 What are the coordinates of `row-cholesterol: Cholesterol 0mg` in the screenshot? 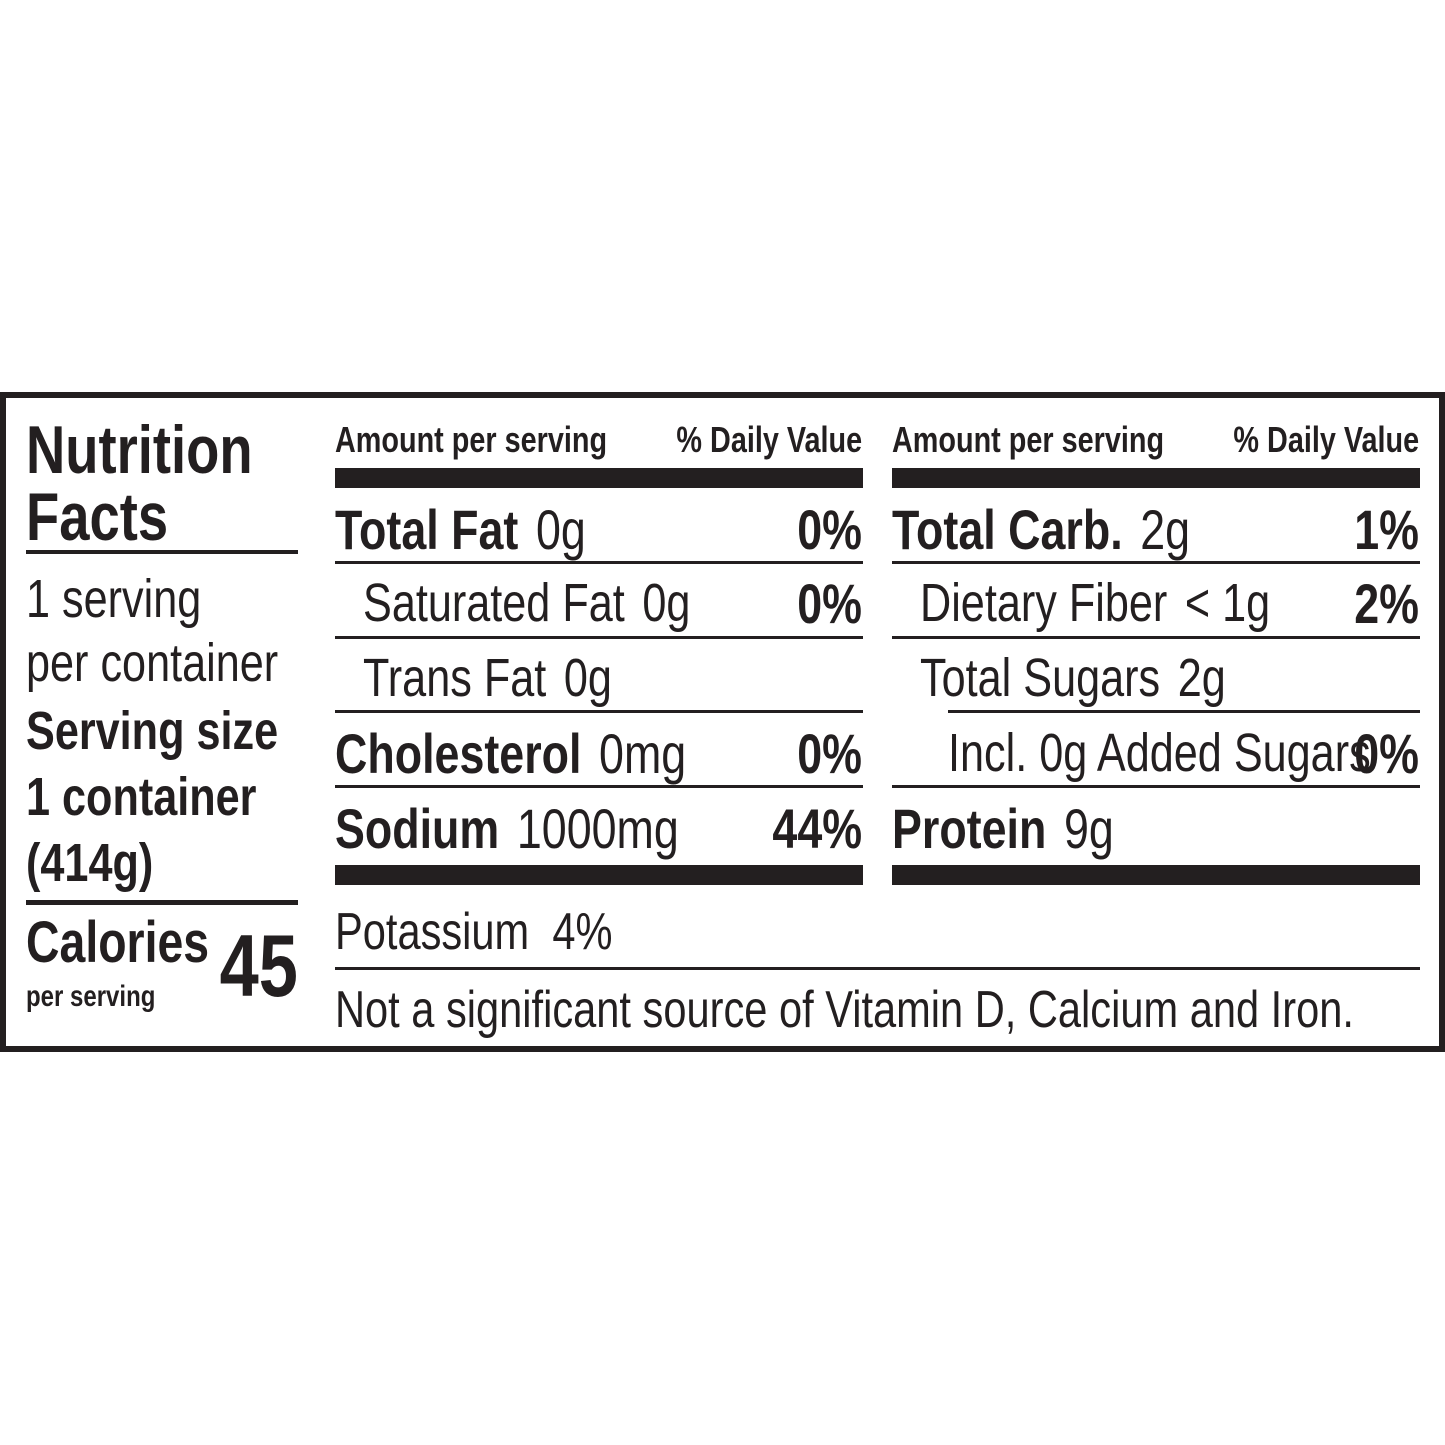 It's located at (510, 754).